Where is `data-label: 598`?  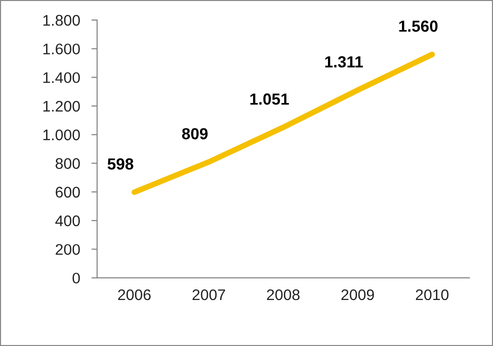
data-label: 598 is located at coordinates (121, 164).